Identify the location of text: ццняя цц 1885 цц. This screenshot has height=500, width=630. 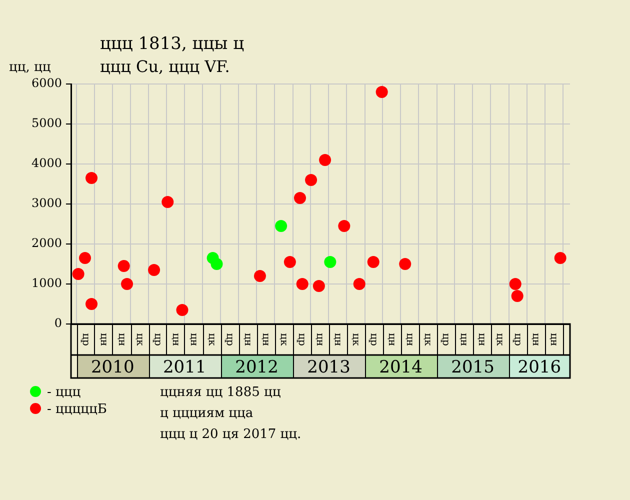
(221, 393).